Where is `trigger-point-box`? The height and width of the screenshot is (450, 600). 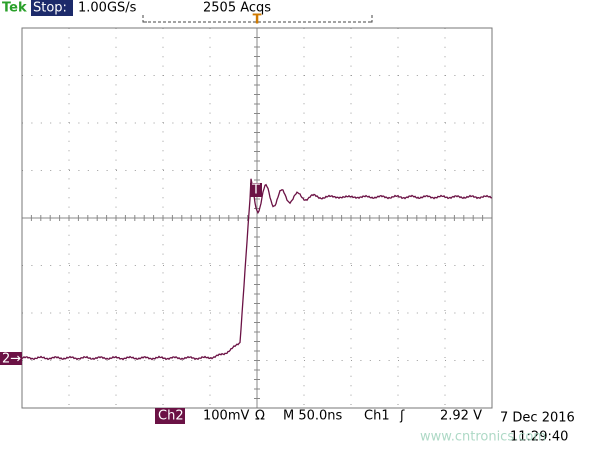 trigger-point-box is located at coordinates (256, 190).